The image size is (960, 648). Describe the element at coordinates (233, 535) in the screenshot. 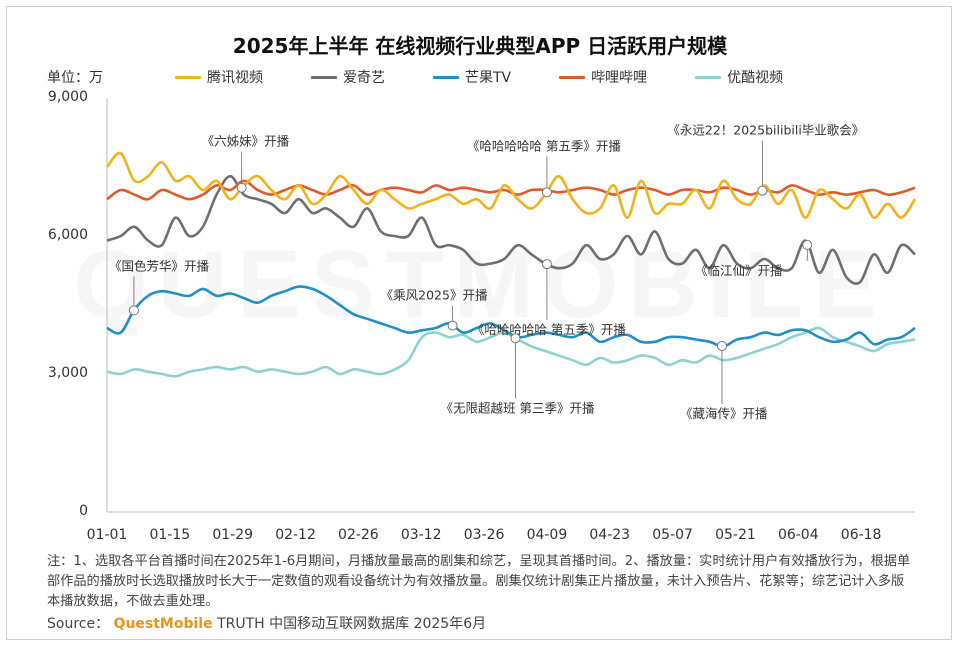

I see `x-tick-label: 01-29` at that location.